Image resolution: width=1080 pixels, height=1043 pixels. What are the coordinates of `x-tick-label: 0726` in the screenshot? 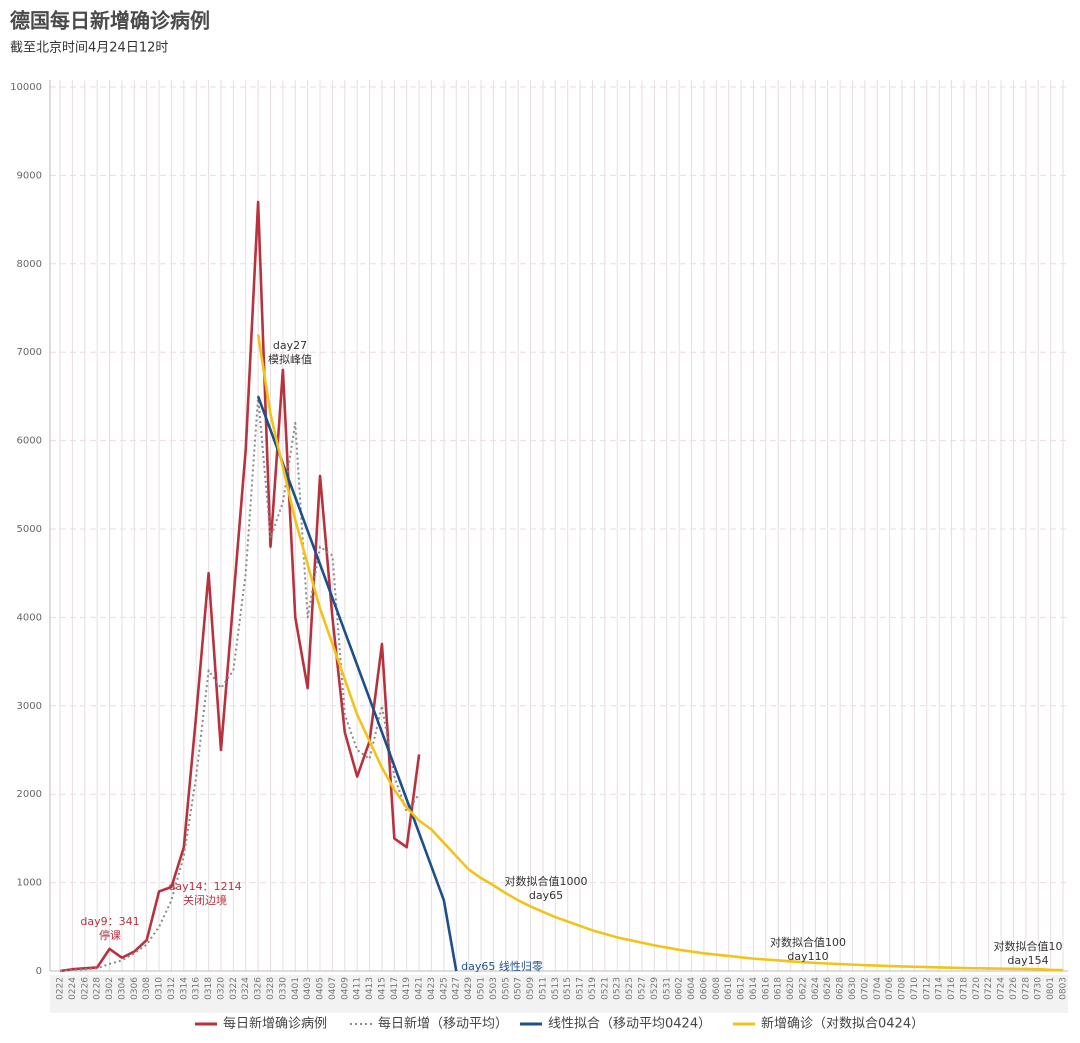 It's located at (1014, 988).